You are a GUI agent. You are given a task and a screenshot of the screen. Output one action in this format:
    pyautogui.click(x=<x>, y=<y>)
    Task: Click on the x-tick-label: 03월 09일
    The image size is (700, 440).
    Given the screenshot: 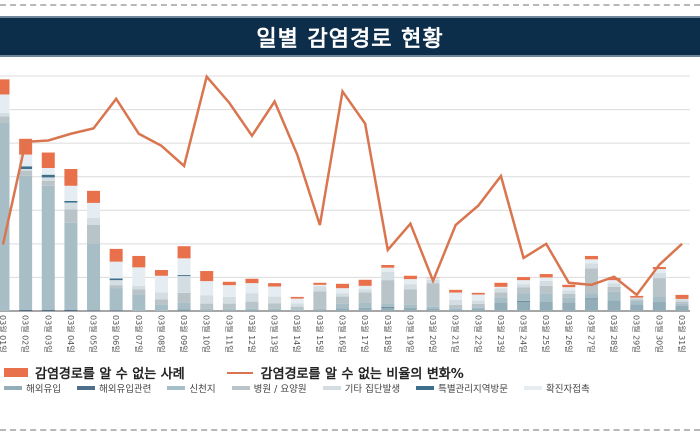 What is the action you would take?
    pyautogui.click(x=184, y=334)
    